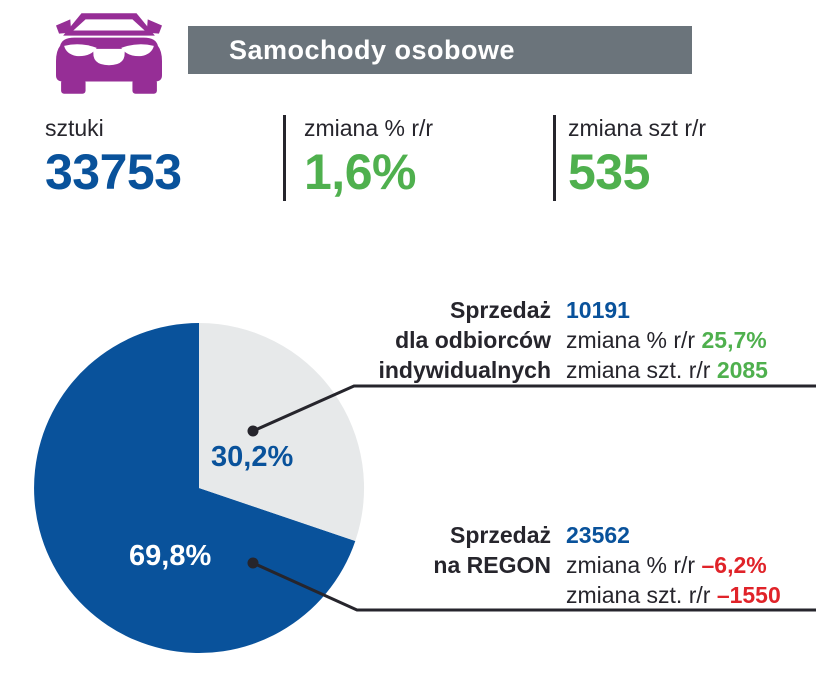  I want to click on segment-individual-pct-change-row: zmiana % r/r 25,7%, so click(667, 340).